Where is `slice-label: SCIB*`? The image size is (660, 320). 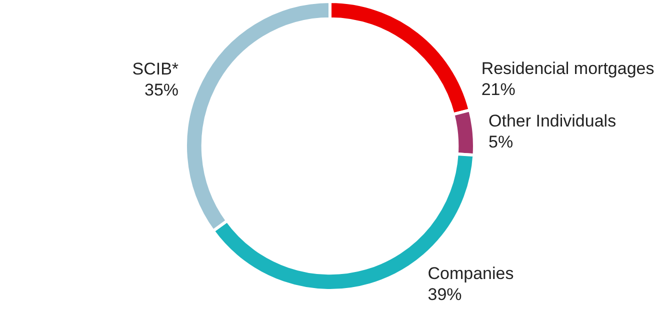
slice-label: SCIB* is located at coordinates (155, 69).